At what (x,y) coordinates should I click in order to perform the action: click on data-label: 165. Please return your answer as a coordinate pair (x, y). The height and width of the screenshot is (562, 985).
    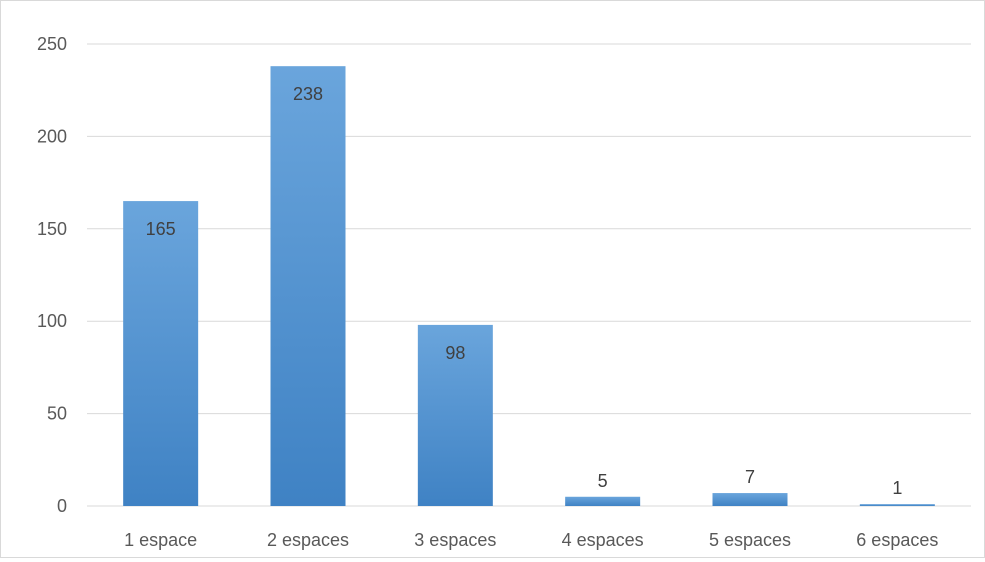
    Looking at the image, I should click on (161, 229).